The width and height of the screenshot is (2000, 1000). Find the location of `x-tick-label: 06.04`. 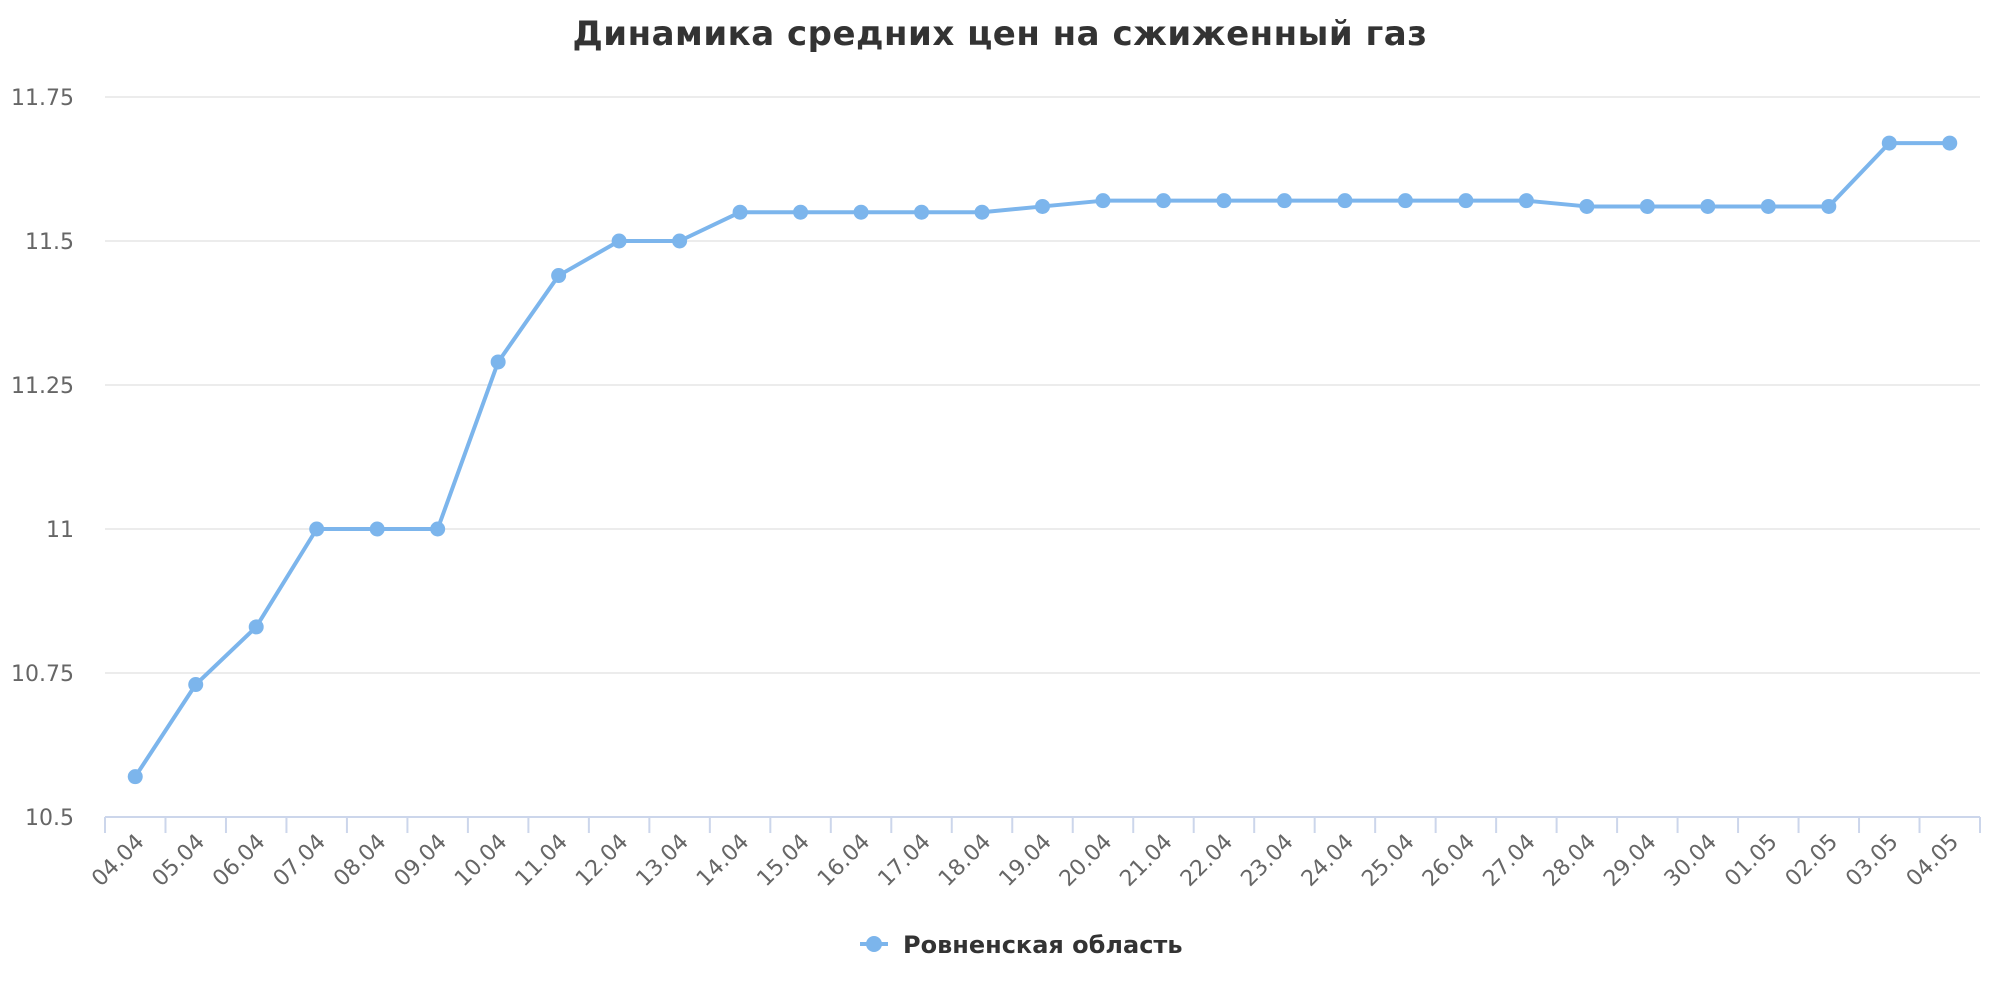

x-tick-label: 06.04 is located at coordinates (239, 861).